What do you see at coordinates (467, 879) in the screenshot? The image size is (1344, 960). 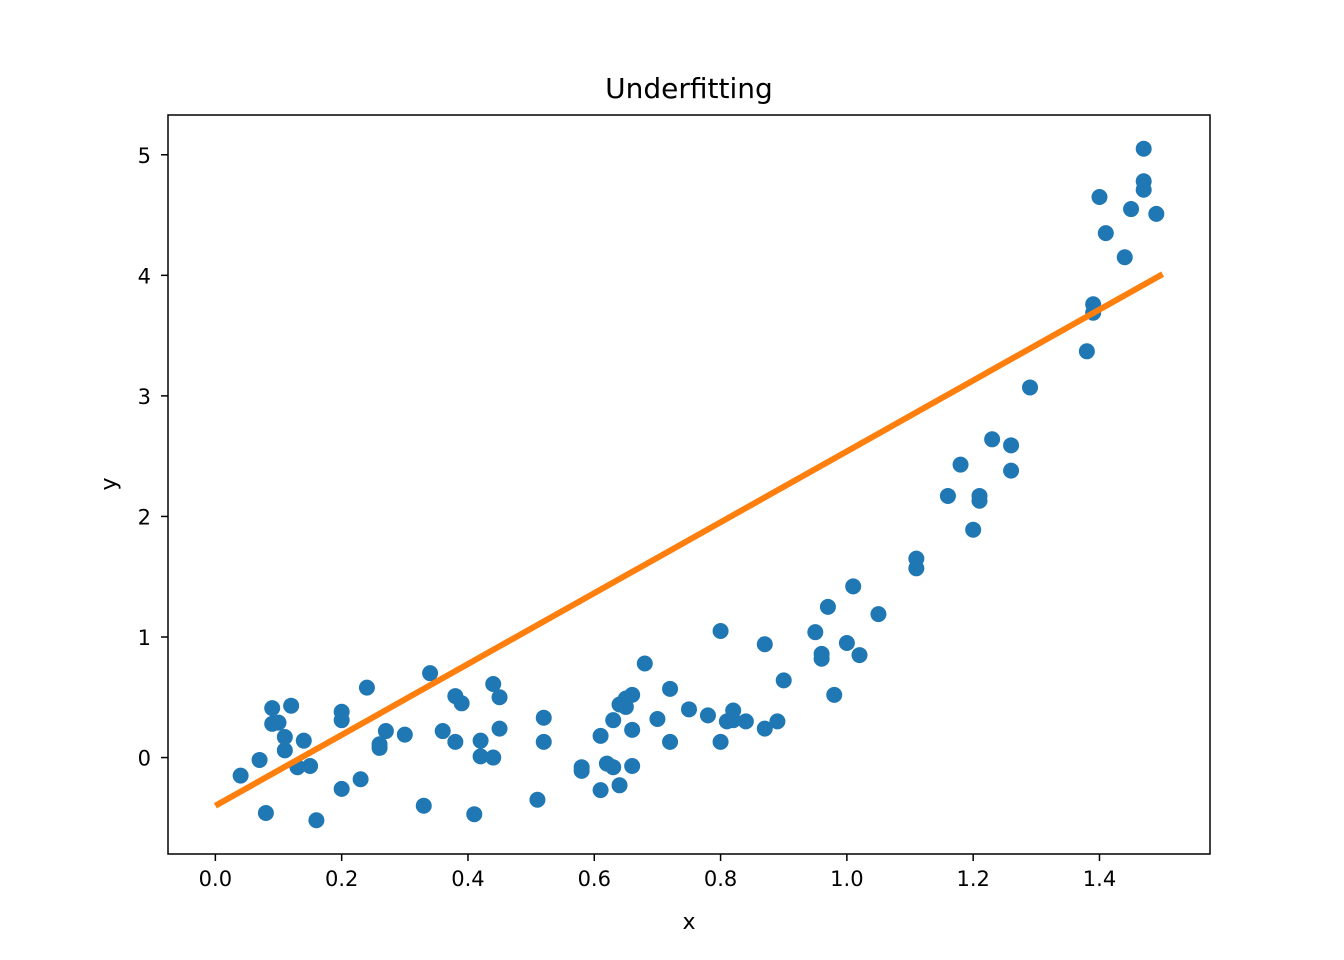 I see `x-tick-label: 0.4` at bounding box center [467, 879].